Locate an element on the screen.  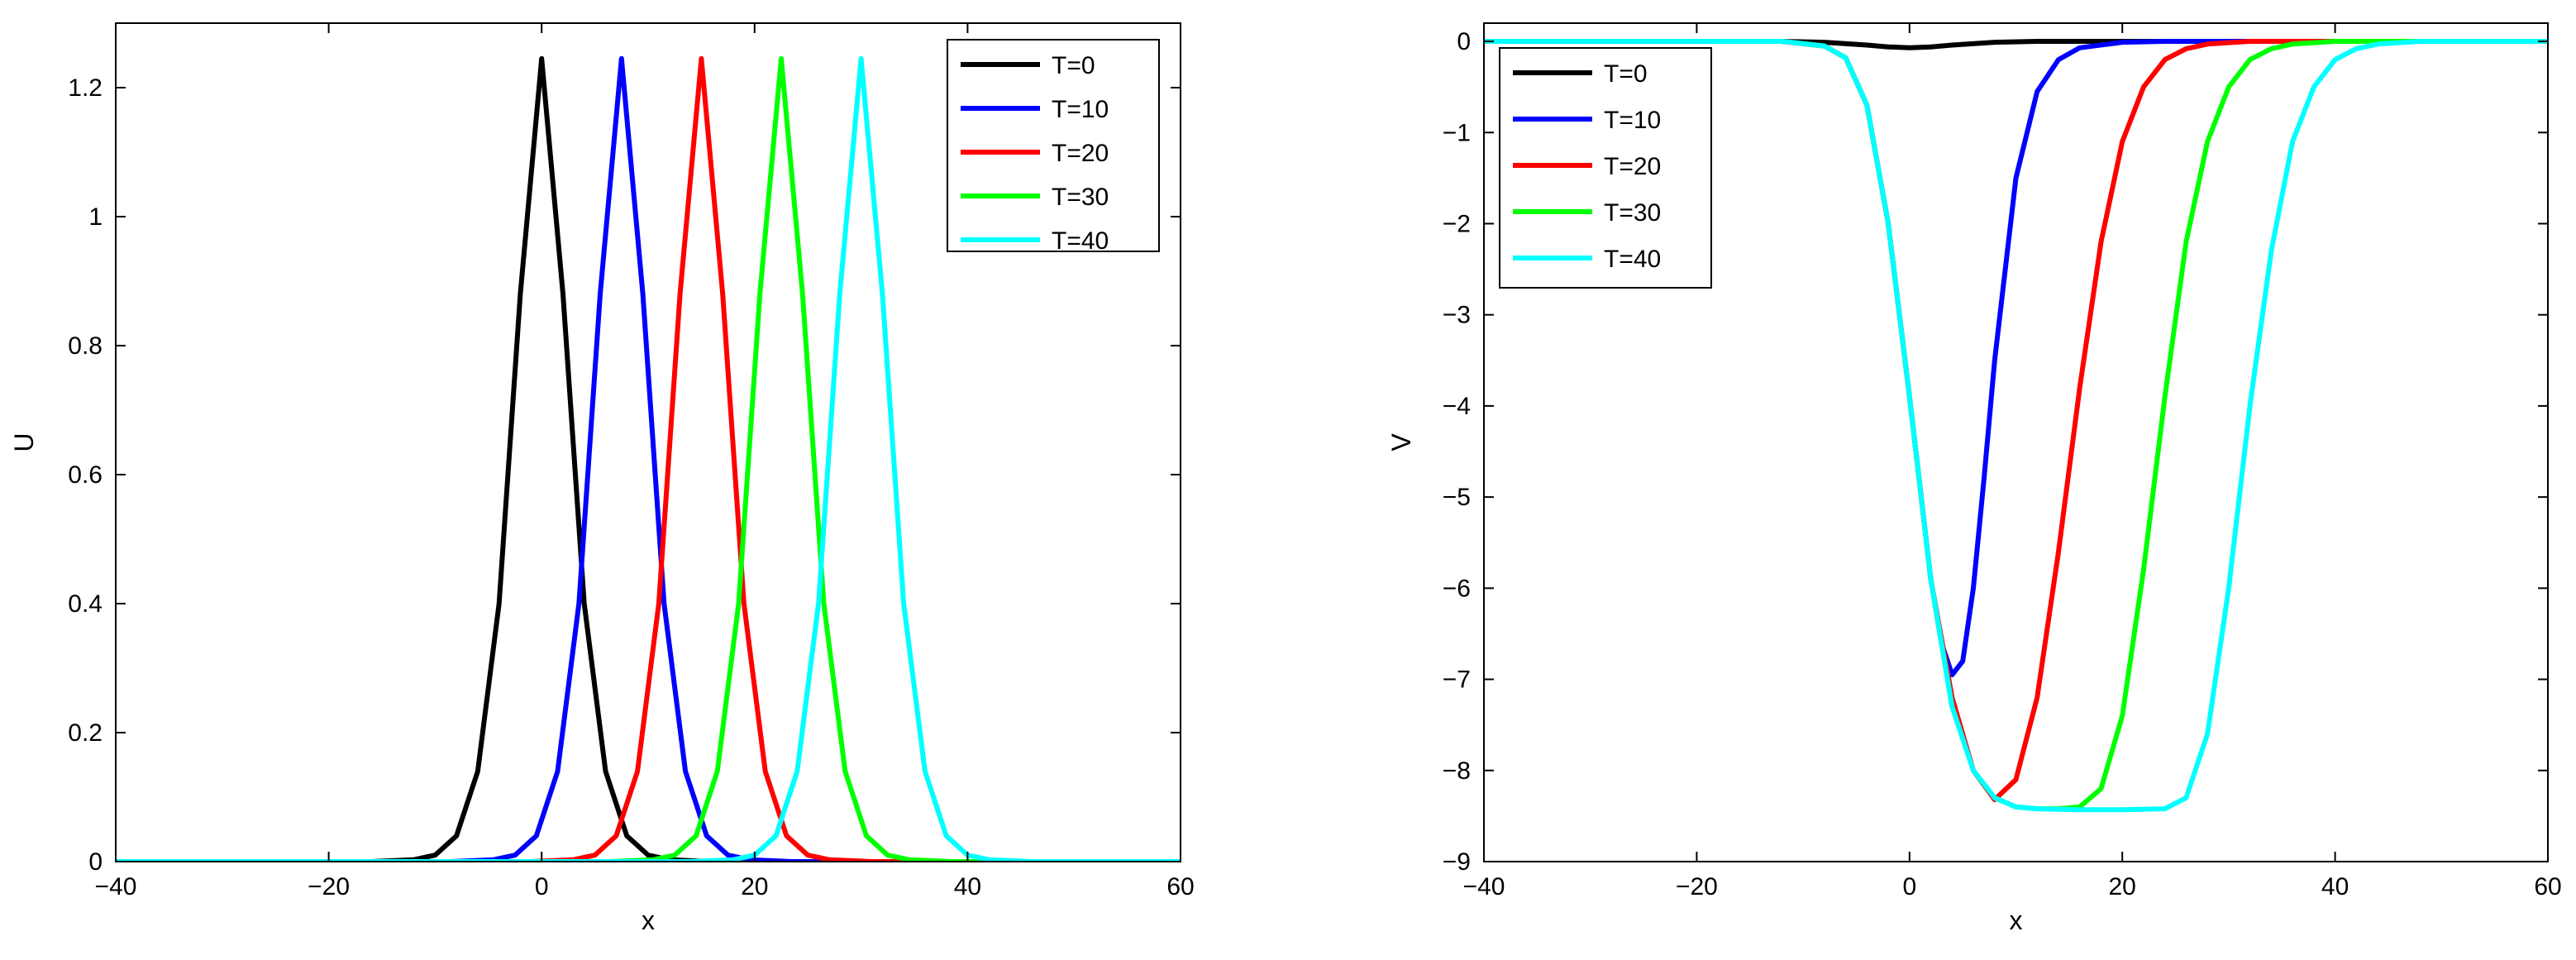
y-tick-label: −6 is located at coordinates (1457, 588).